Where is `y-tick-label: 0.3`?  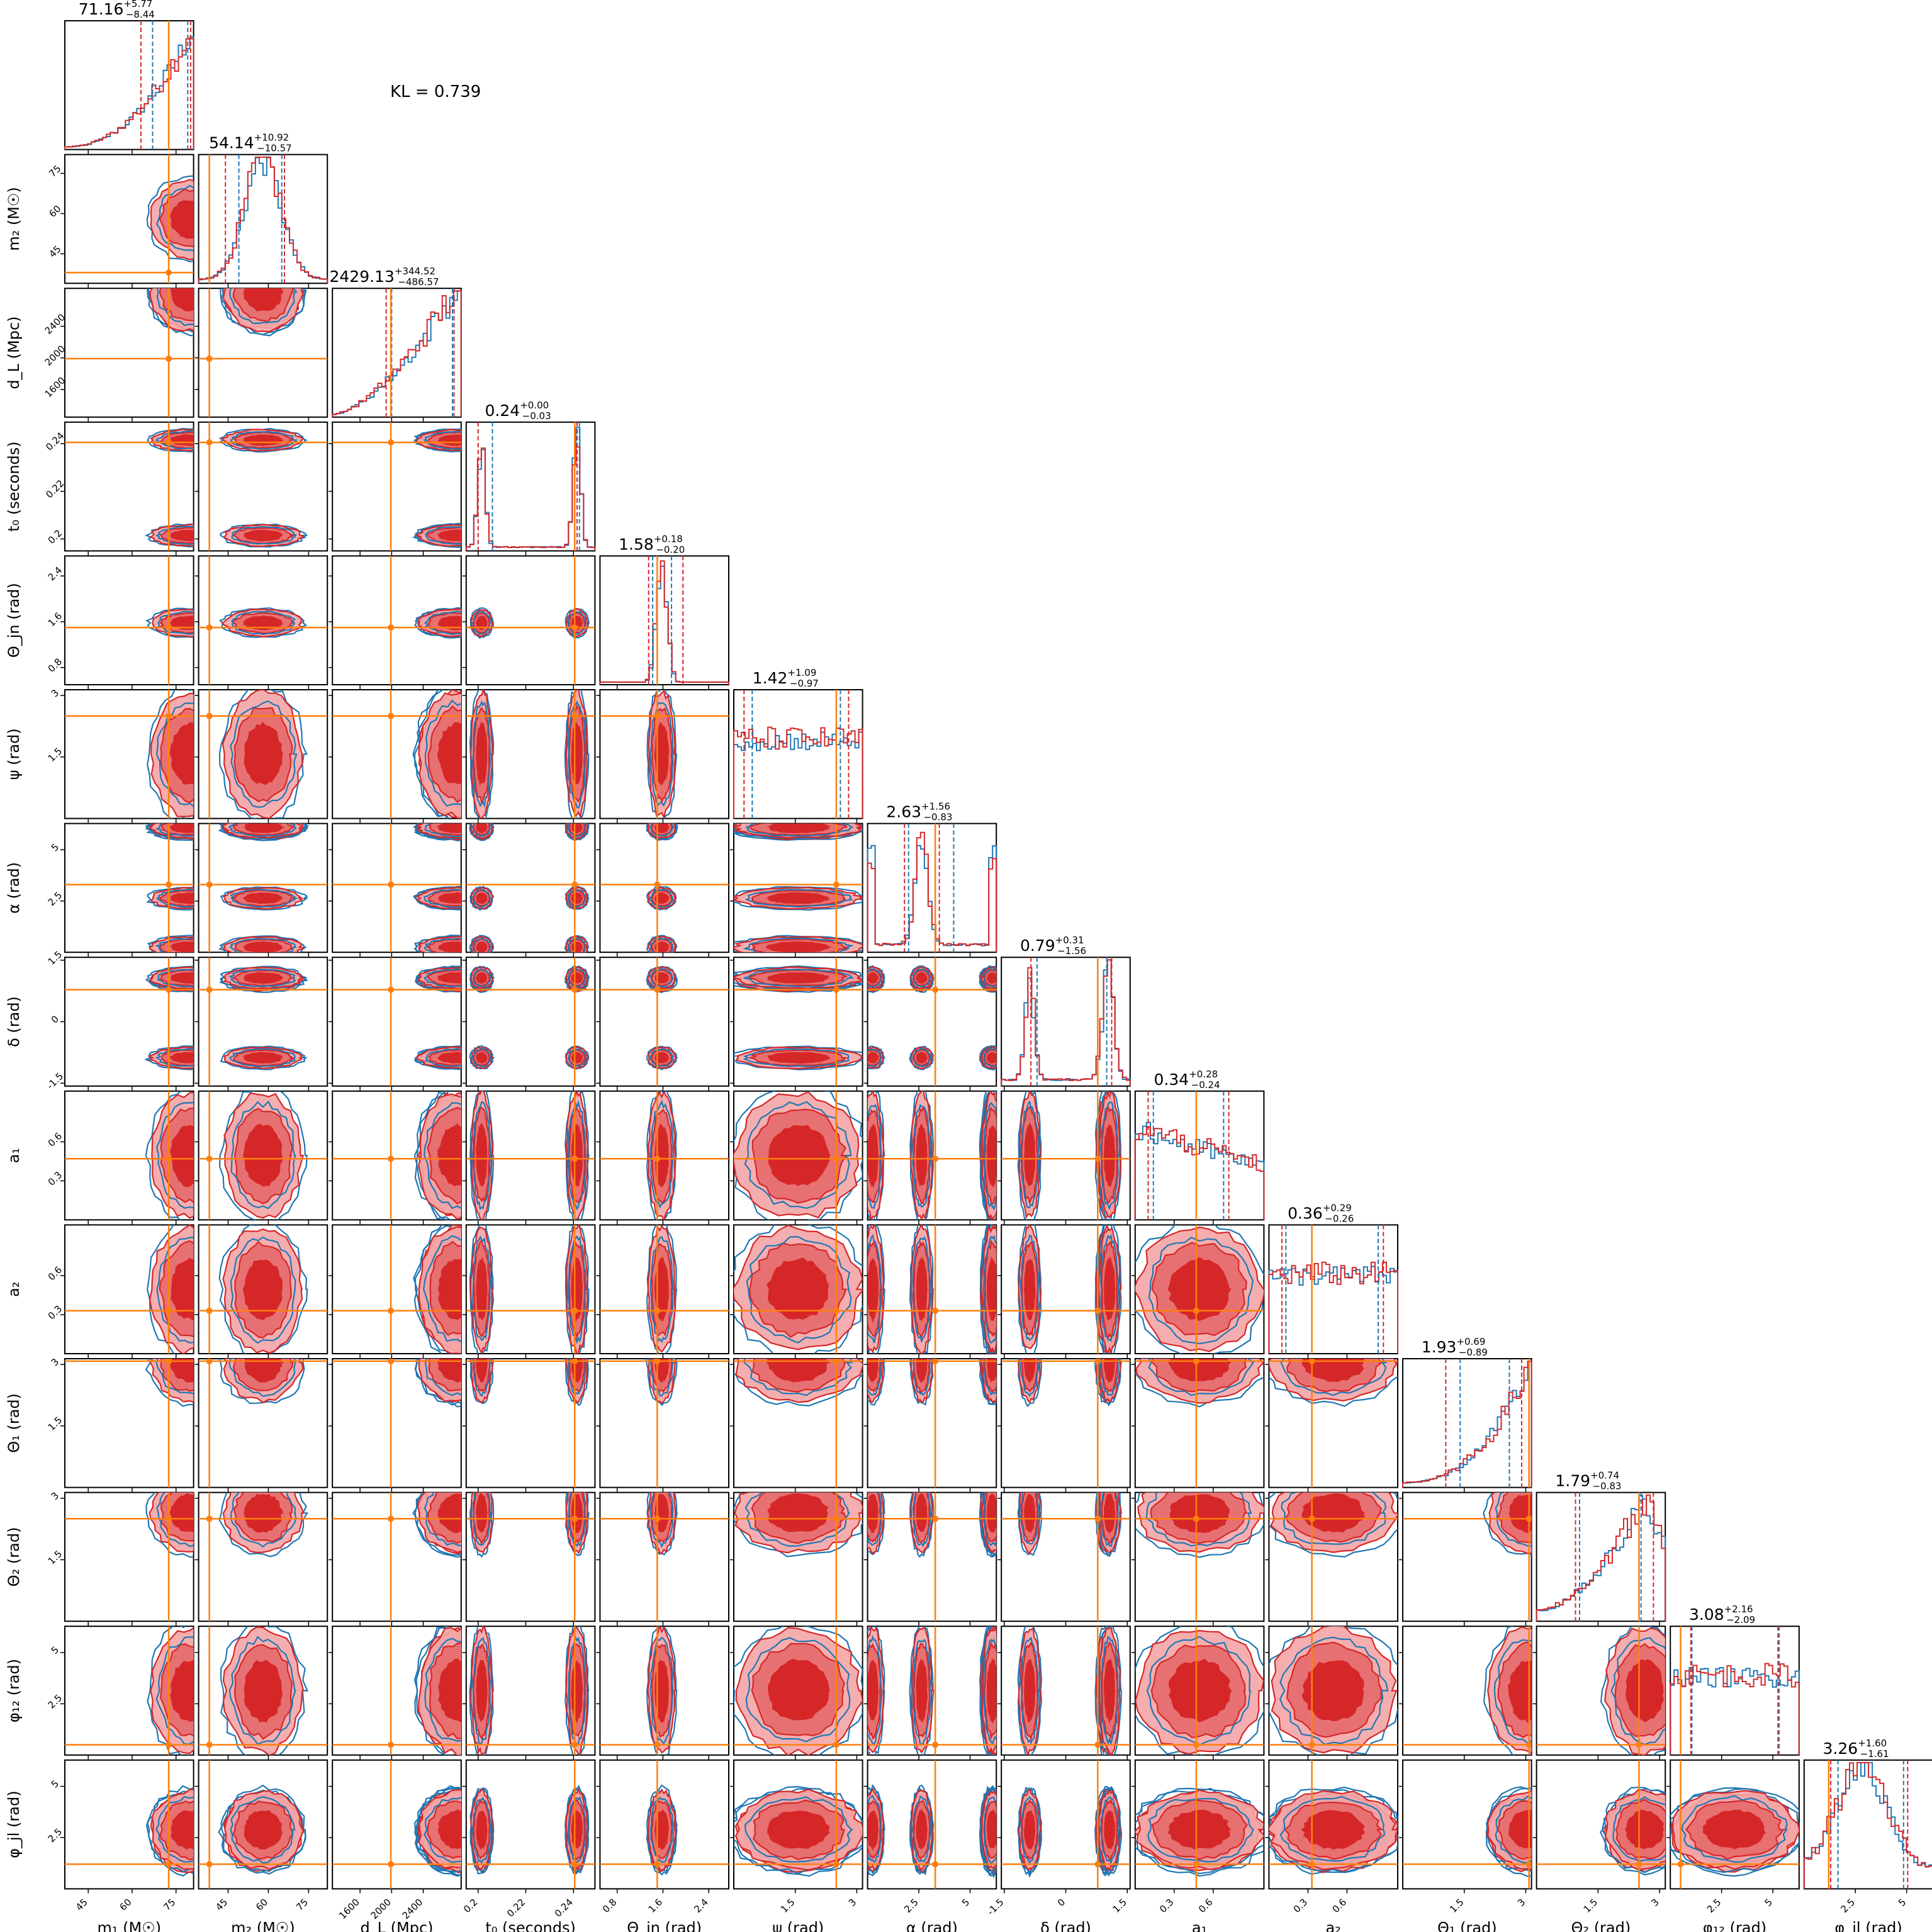 y-tick-label: 0.3 is located at coordinates (55, 1312).